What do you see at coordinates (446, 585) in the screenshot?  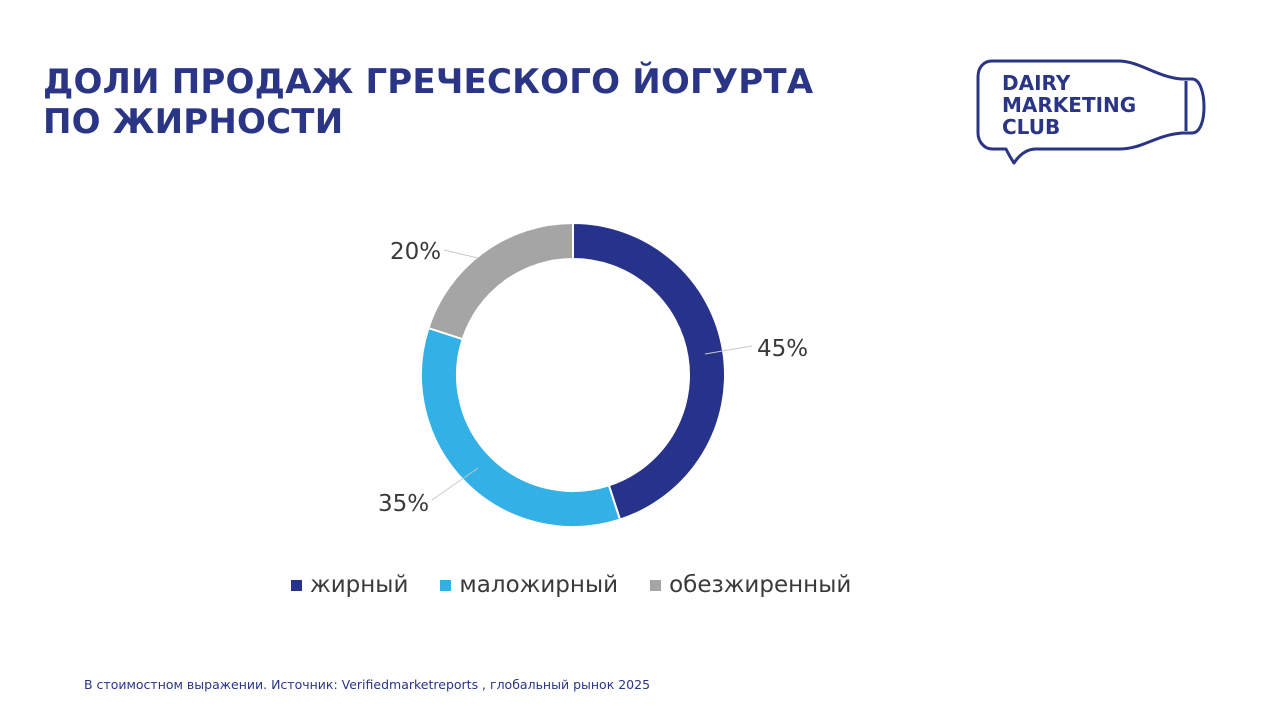 I see `legend-swatch-lowfat` at bounding box center [446, 585].